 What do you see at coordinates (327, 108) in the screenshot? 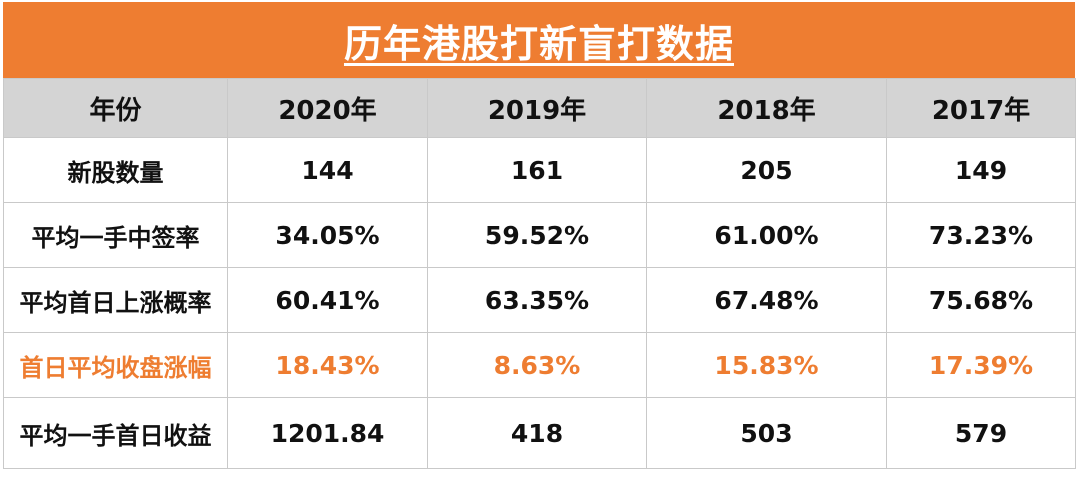
I see `header-year-2020: 2020年` at bounding box center [327, 108].